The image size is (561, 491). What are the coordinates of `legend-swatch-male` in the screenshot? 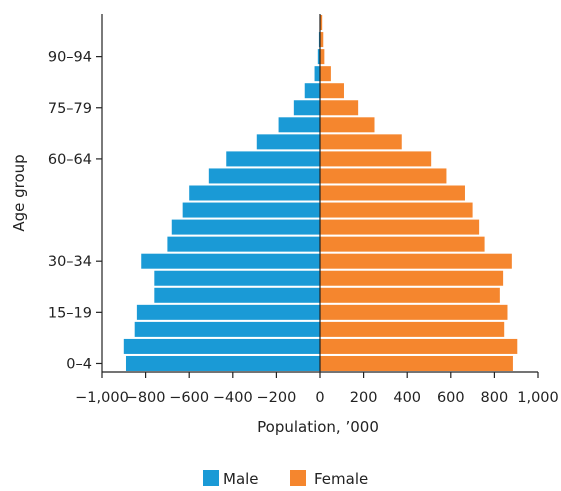 It's located at (211, 478).